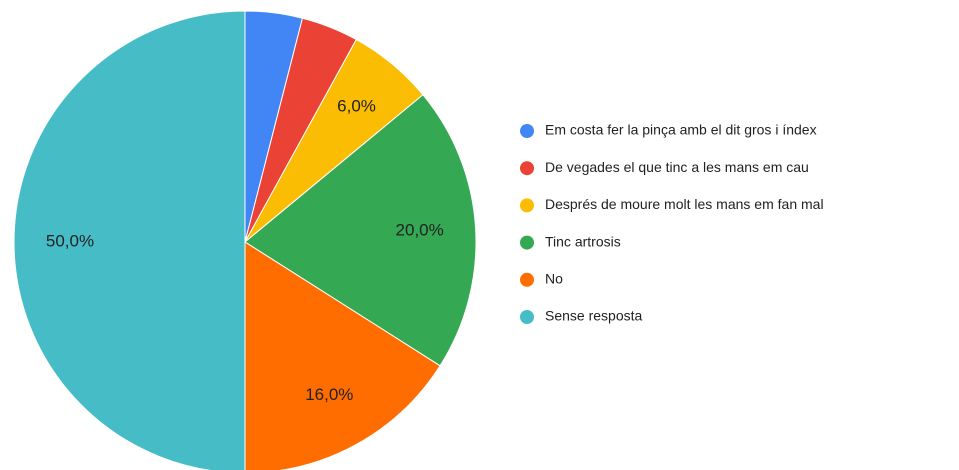  What do you see at coordinates (677, 167) in the screenshot?
I see `legend-text: De vegades el que tinc a les mans em cau` at bounding box center [677, 167].